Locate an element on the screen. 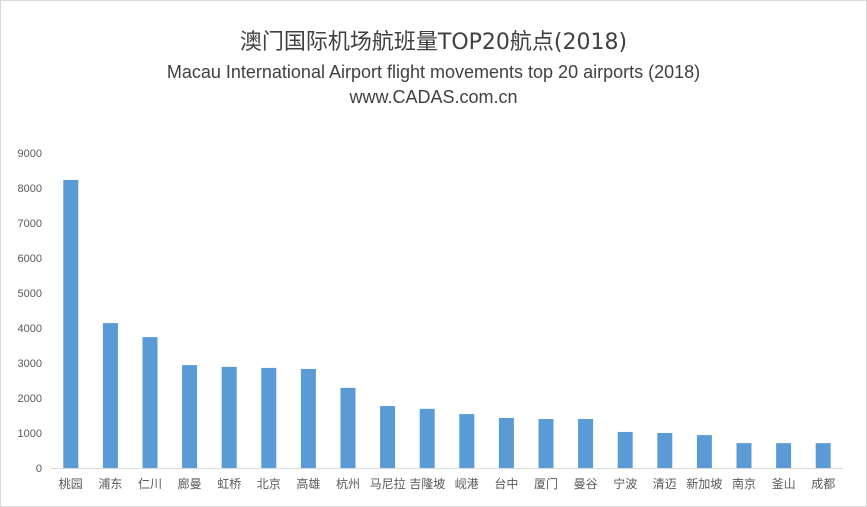 Image resolution: width=867 pixels, height=507 pixels. x-tick-label: 新加坡 is located at coordinates (704, 483).